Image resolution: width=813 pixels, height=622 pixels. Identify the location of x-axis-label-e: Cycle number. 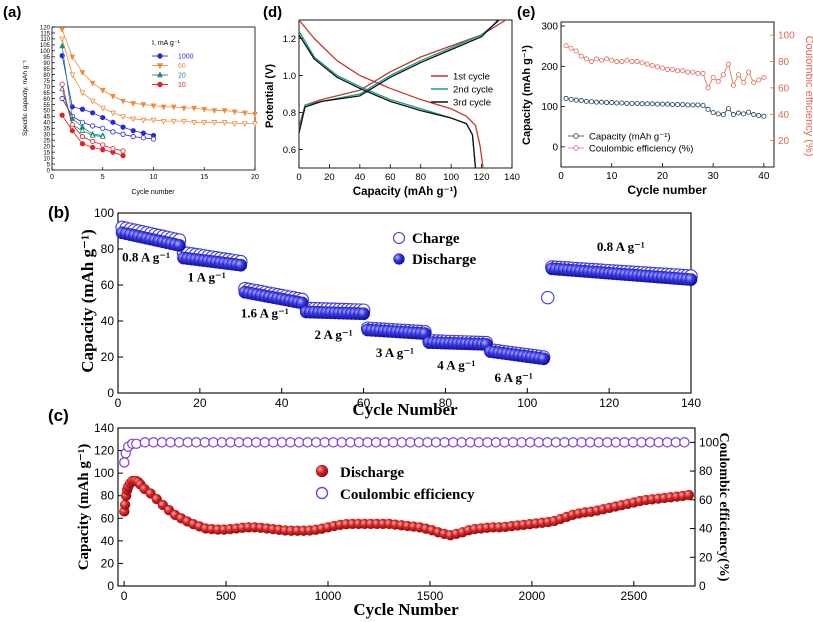
(667, 190).